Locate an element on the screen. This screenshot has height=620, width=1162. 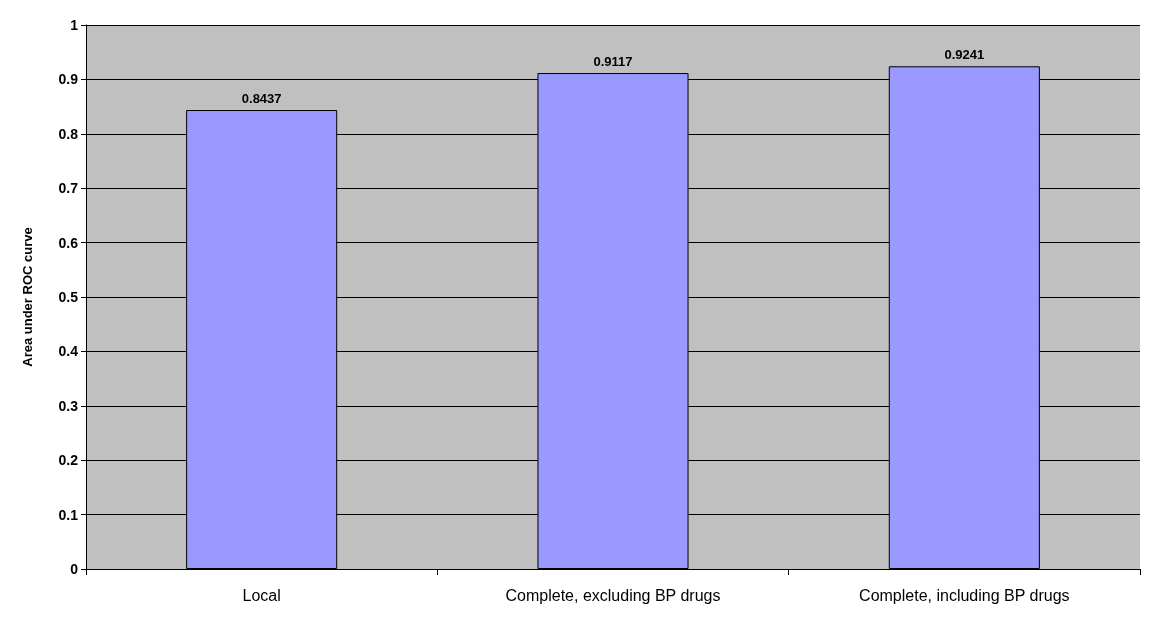
y-tick-label: 0.1 is located at coordinates (68, 514).